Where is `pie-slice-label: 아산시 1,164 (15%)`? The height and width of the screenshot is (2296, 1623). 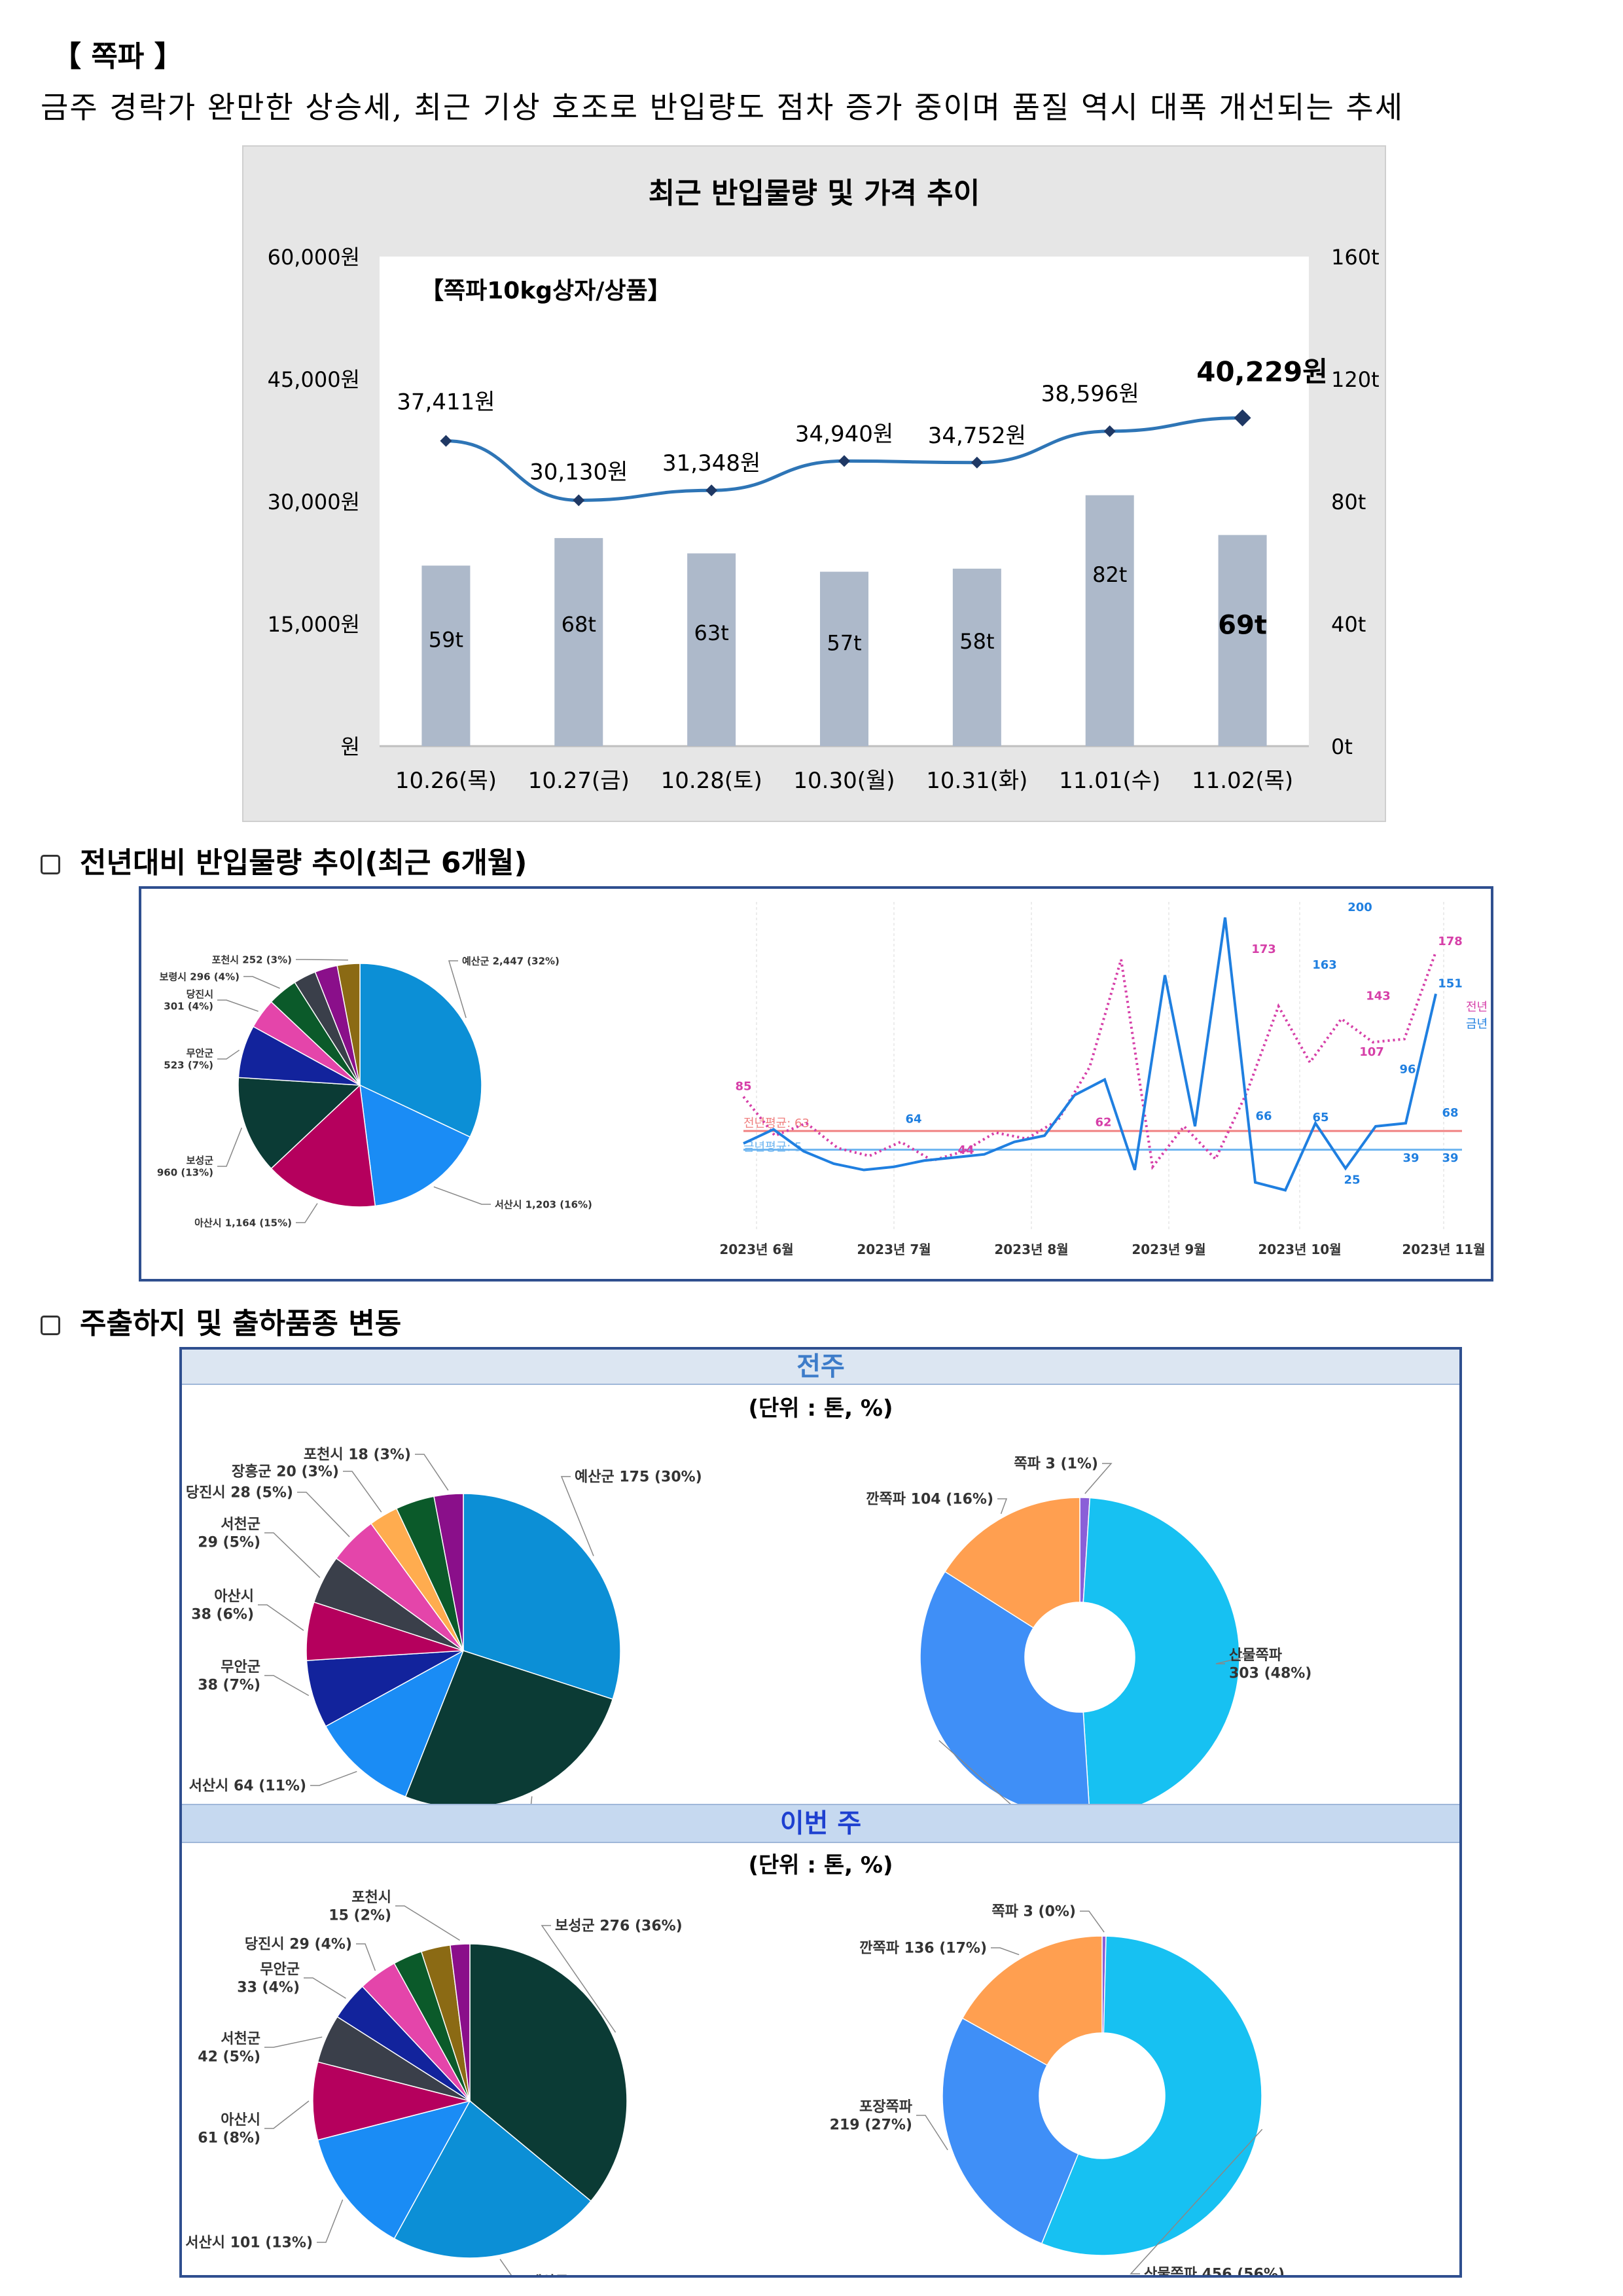 pie-slice-label: 아산시 1,164 (15%) is located at coordinates (243, 1223).